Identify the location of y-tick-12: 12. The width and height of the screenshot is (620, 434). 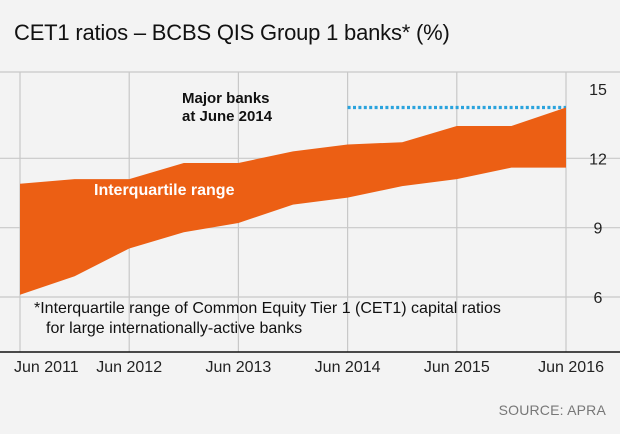
(598, 159).